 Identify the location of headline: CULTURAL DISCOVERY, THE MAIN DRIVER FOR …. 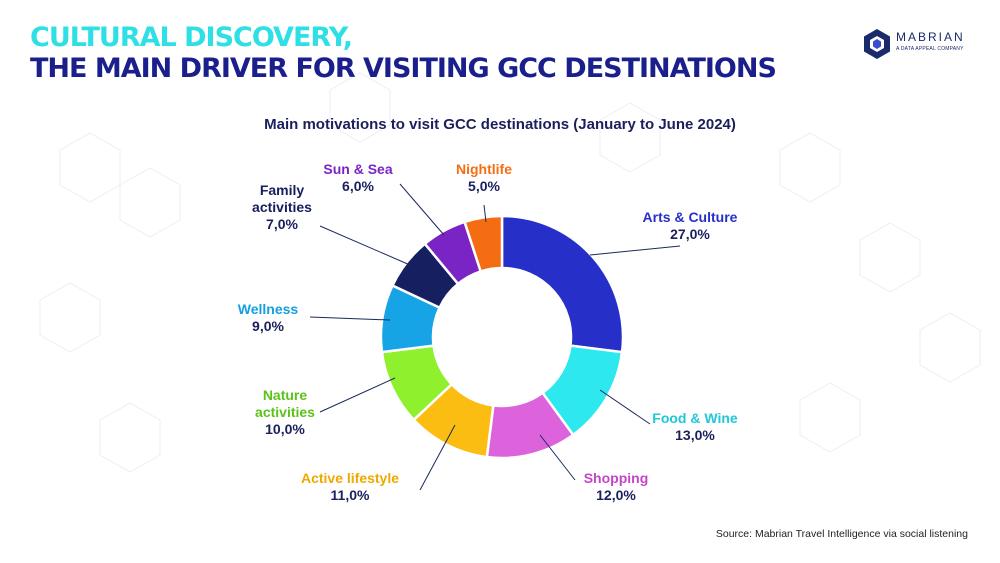
(403, 53).